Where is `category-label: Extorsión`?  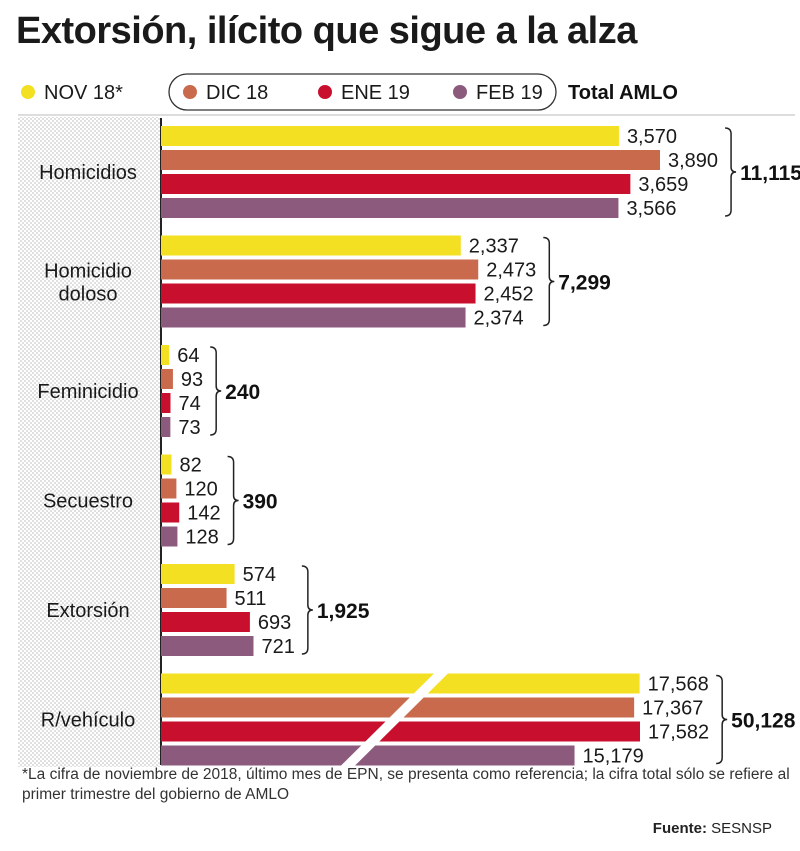
category-label: Extorsión is located at coordinates (87, 611).